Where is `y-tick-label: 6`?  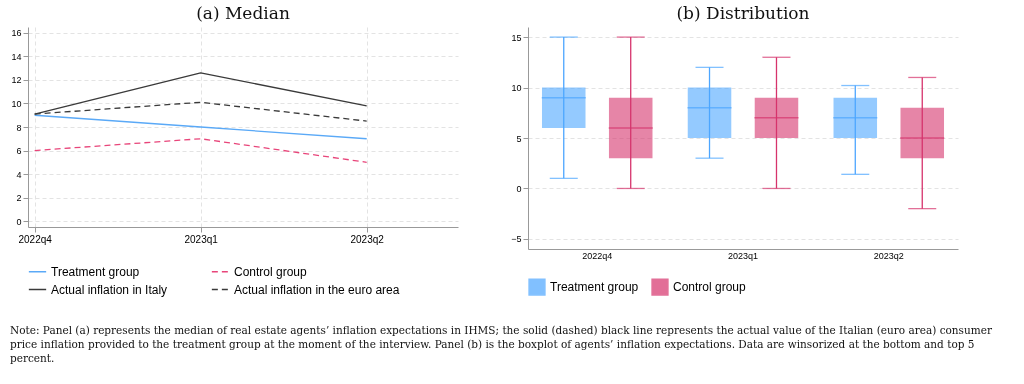 y-tick-label: 6 is located at coordinates (19, 151).